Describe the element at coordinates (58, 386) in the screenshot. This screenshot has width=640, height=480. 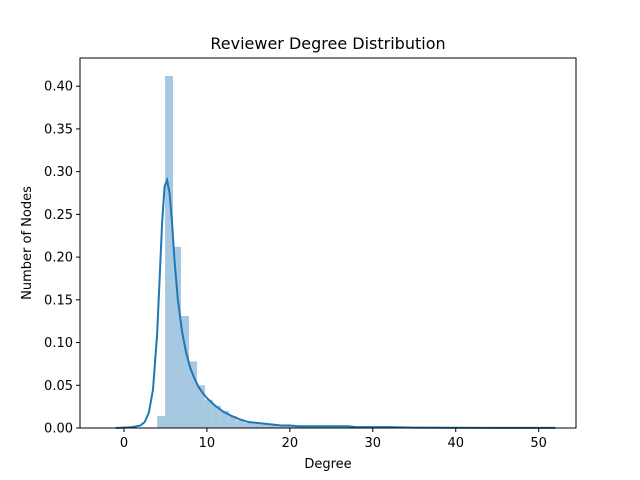
I see `y-tick-label: 0.05` at that location.